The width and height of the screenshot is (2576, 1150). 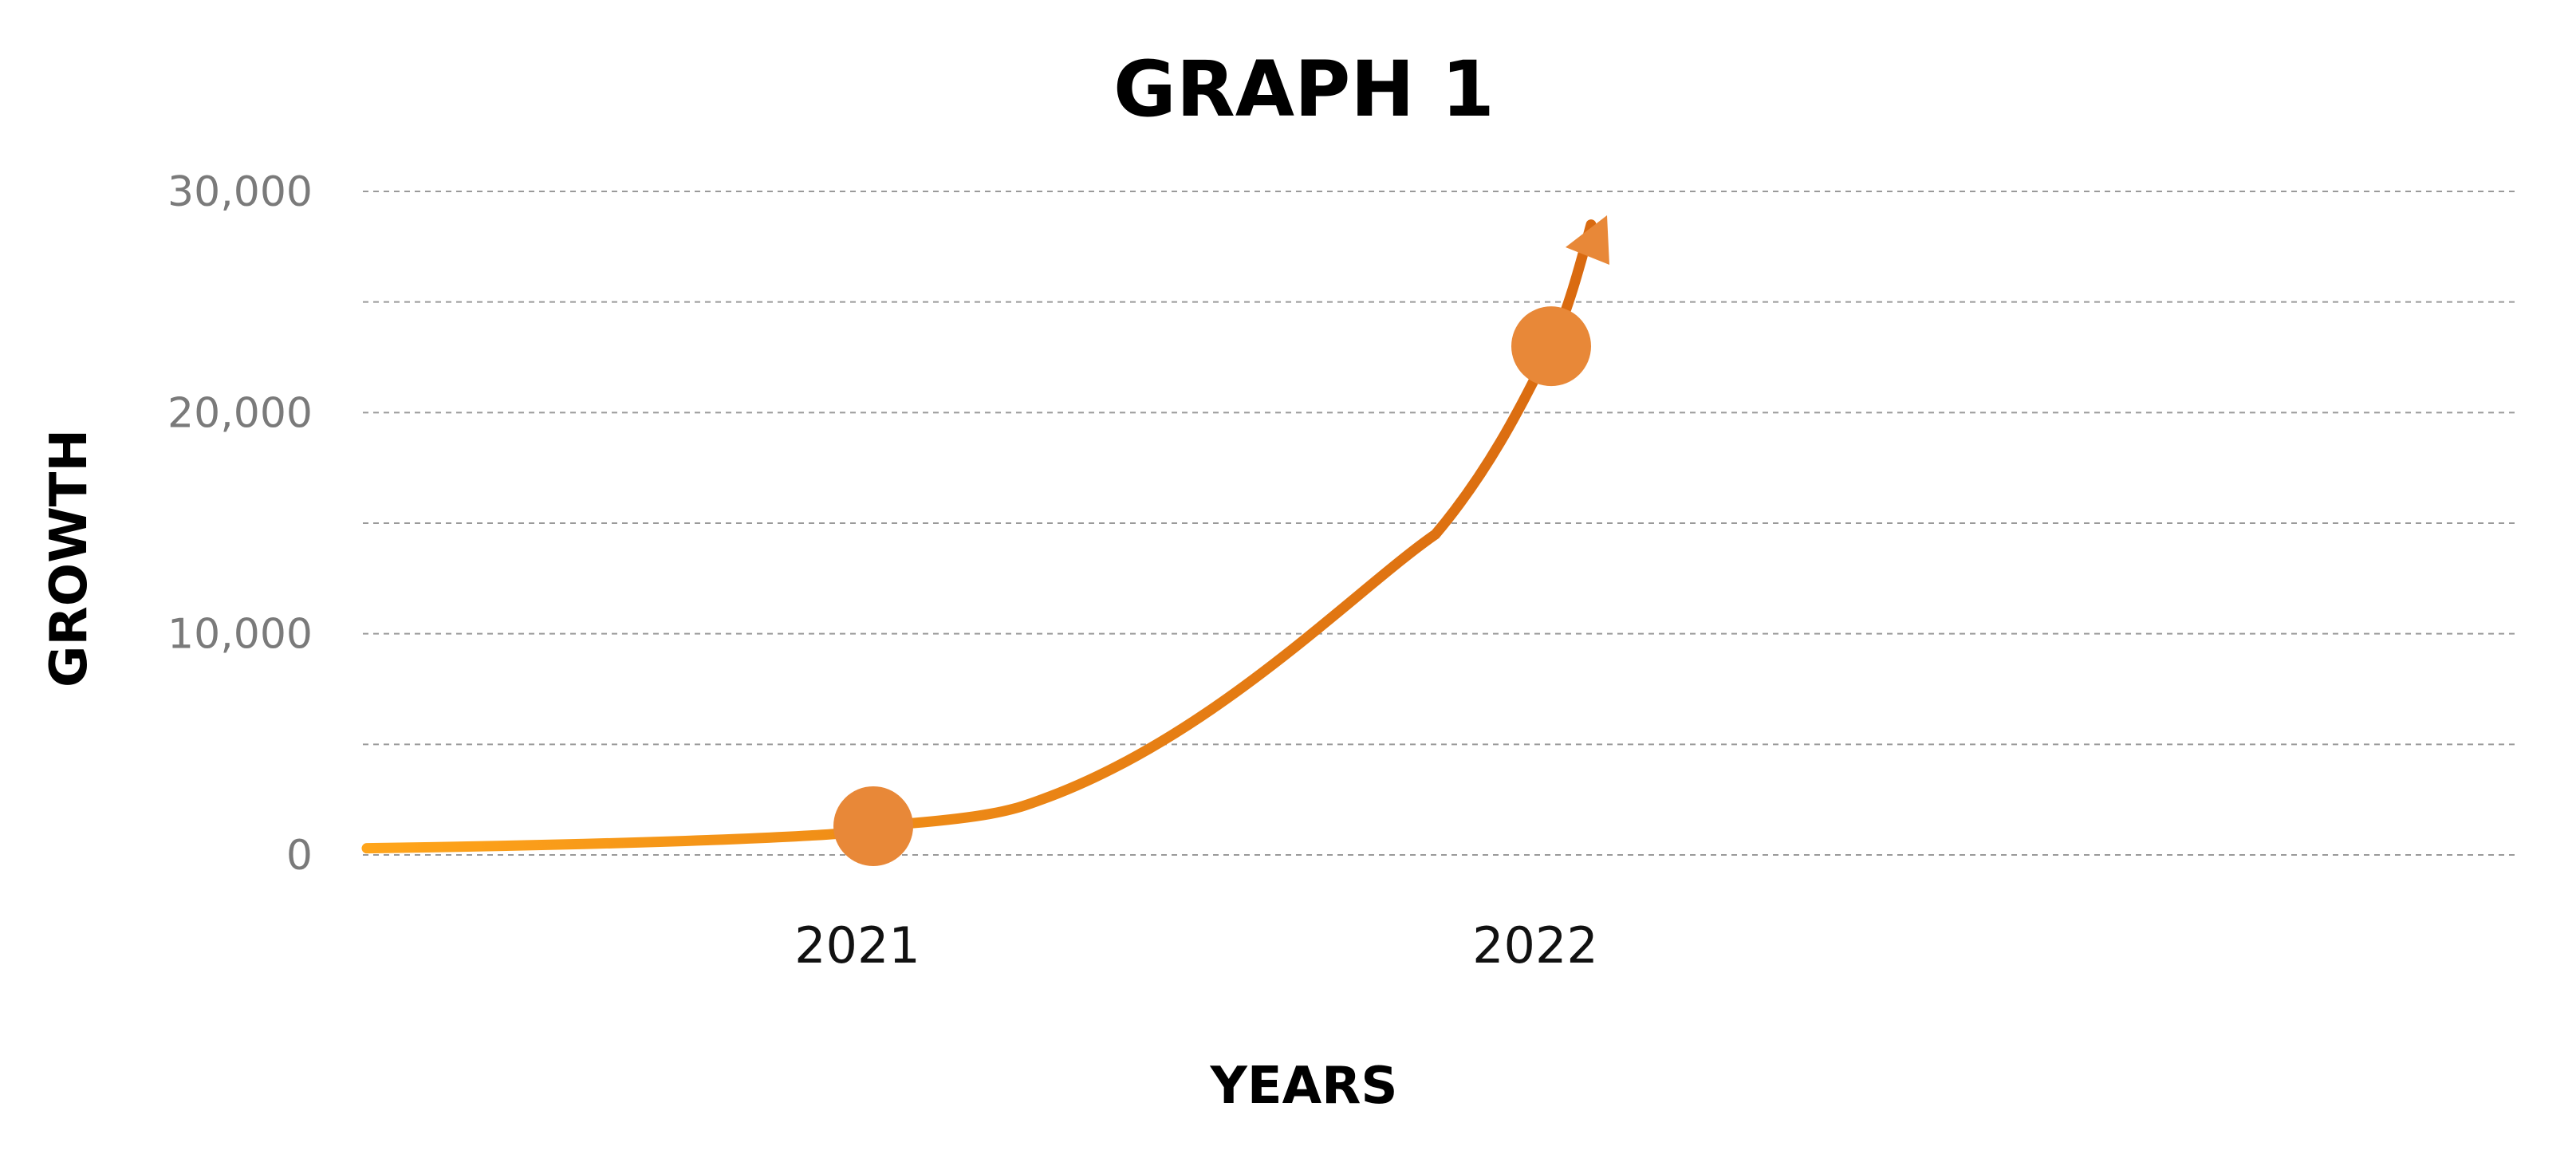 I want to click on x-axis-title: YEARS, so click(x=1304, y=1086).